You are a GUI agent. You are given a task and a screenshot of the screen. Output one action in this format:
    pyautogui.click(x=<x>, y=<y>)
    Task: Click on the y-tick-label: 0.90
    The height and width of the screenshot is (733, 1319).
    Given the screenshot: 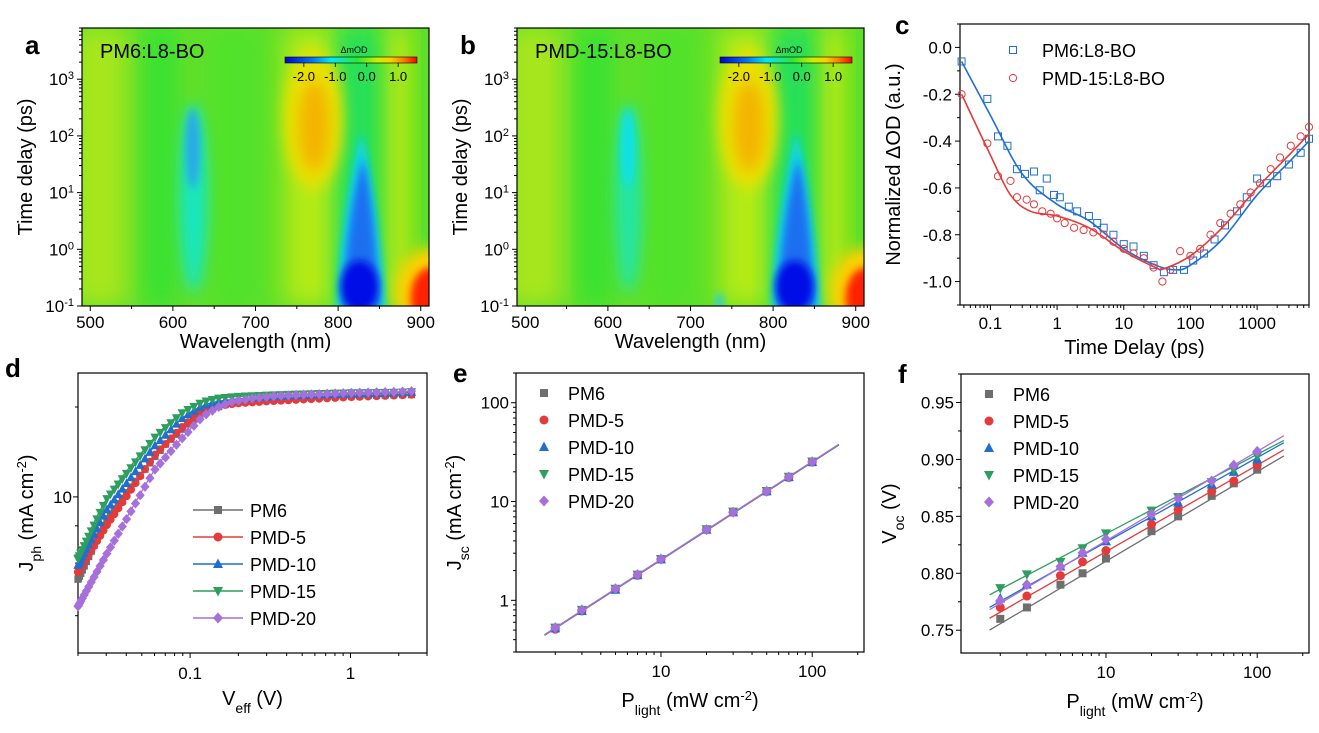 What is the action you would take?
    pyautogui.click(x=937, y=459)
    